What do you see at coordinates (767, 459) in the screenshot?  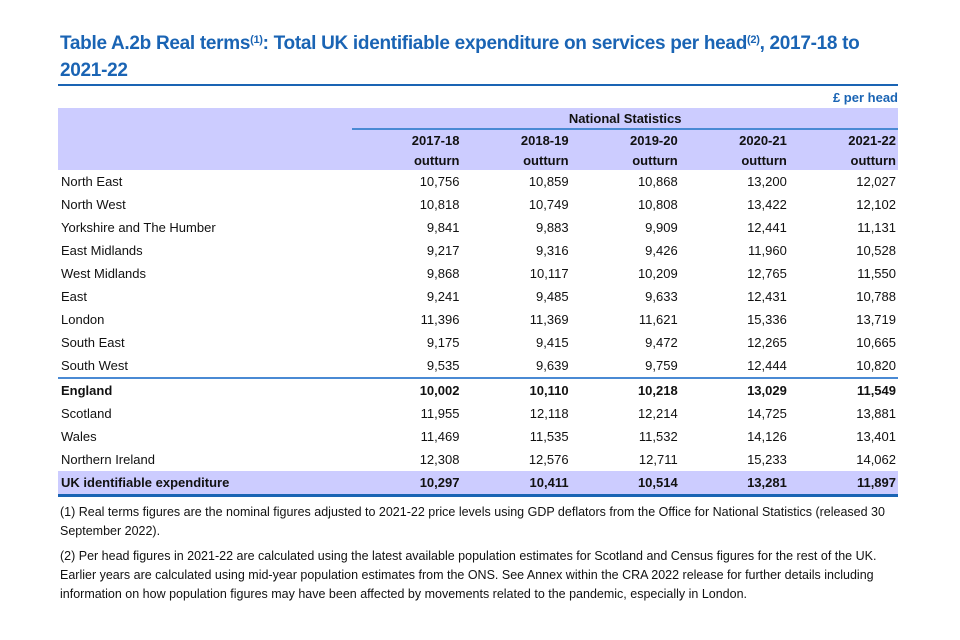 I see `cell-value: 15,233` at bounding box center [767, 459].